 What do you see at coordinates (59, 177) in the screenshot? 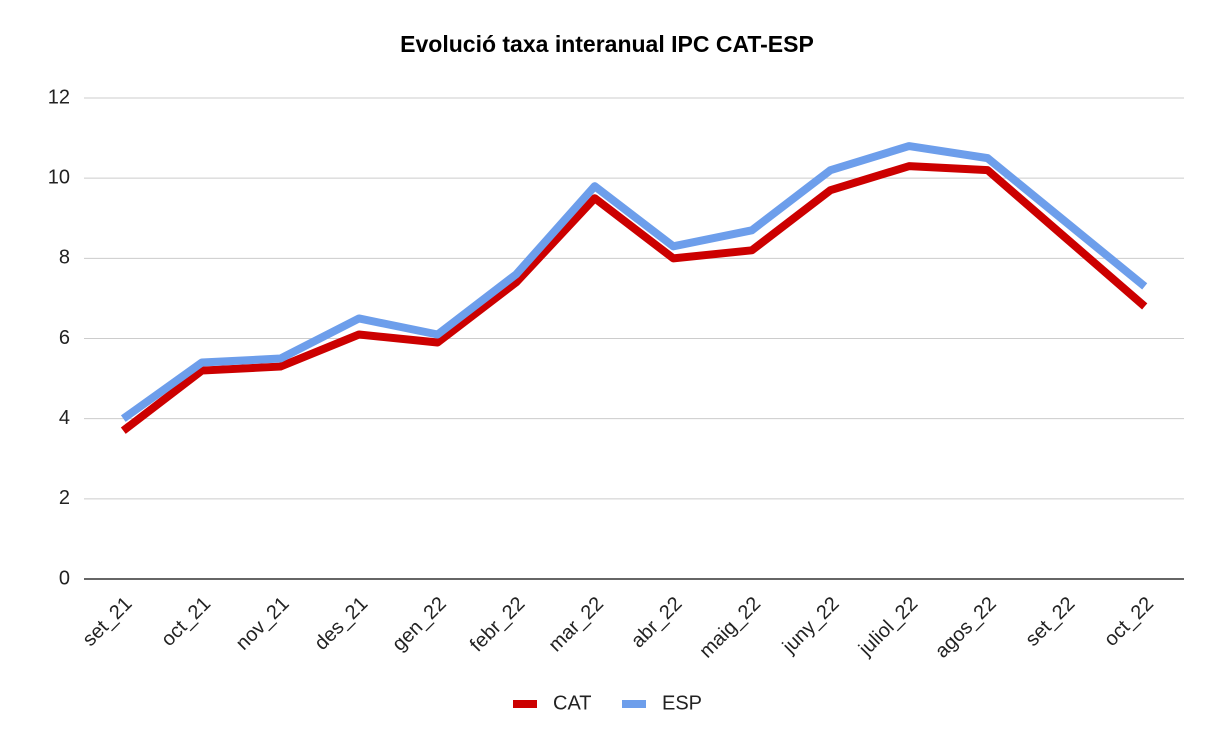
I see `y-tick-label: 10` at bounding box center [59, 177].